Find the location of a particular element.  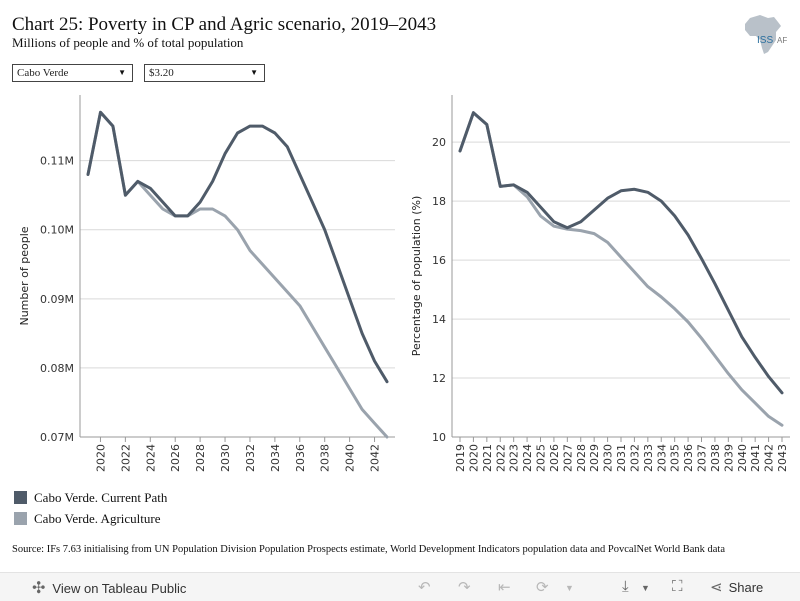

y-axis-title: Percentage of population (%) is located at coordinates (416, 276).